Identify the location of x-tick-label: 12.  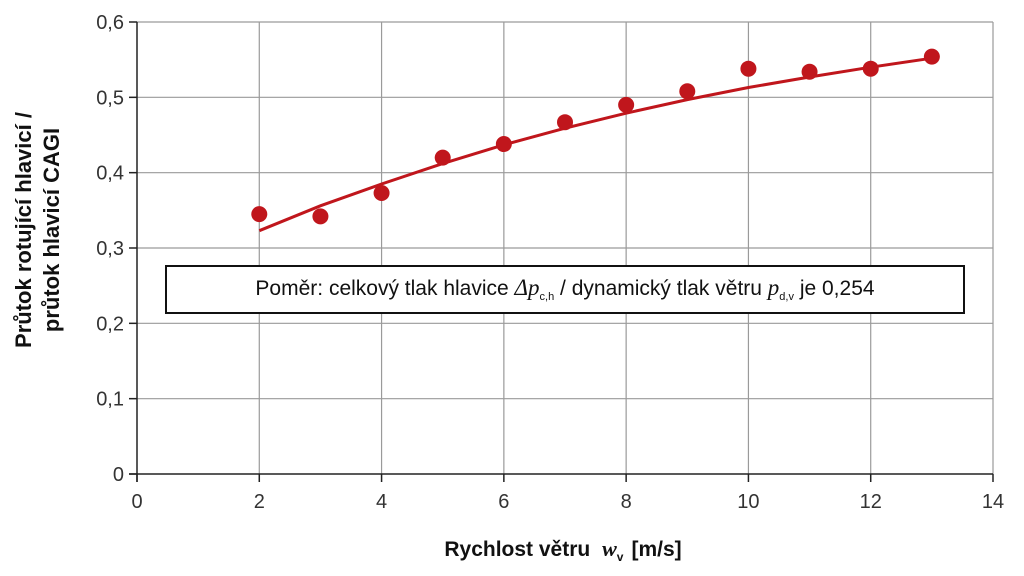
(871, 502).